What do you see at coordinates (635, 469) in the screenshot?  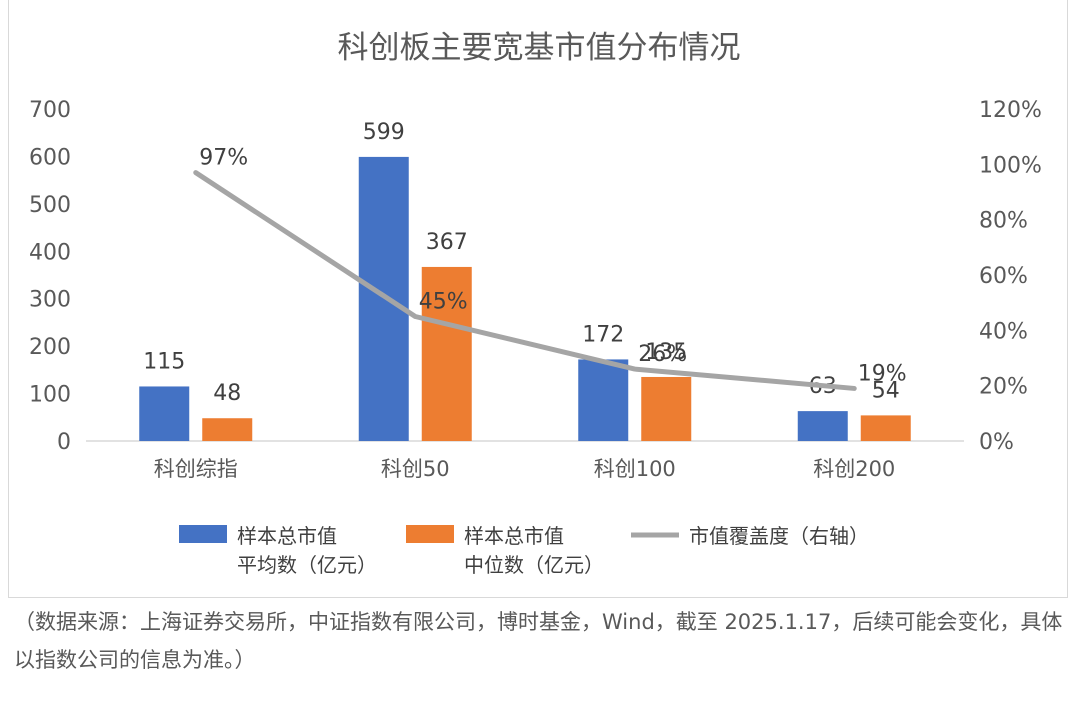 I see `x-tick-label: 科创100` at bounding box center [635, 469].